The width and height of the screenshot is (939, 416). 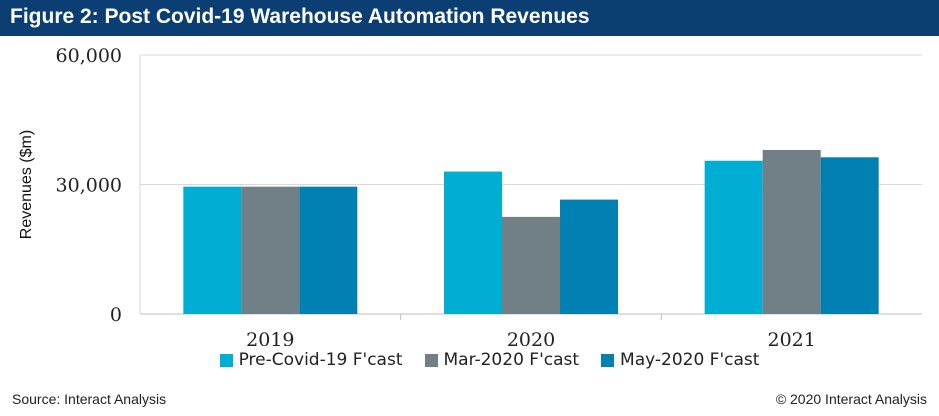 What do you see at coordinates (116, 315) in the screenshot?
I see `y-tick-label: 0` at bounding box center [116, 315].